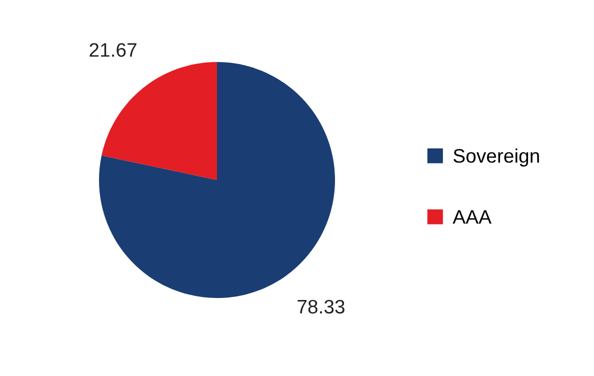 The height and width of the screenshot is (376, 594). I want to click on pie-slice, so click(159, 121).